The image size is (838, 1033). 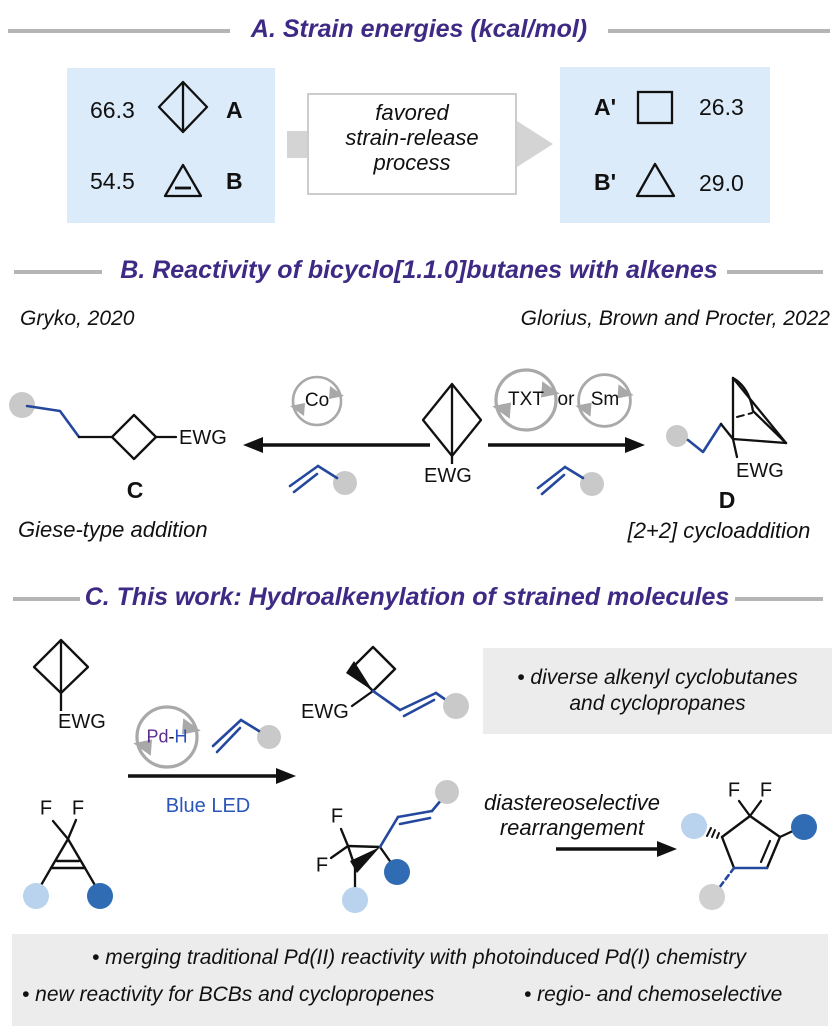 What do you see at coordinates (157, 736) in the screenshot?
I see `pd-text: Pd` at bounding box center [157, 736].